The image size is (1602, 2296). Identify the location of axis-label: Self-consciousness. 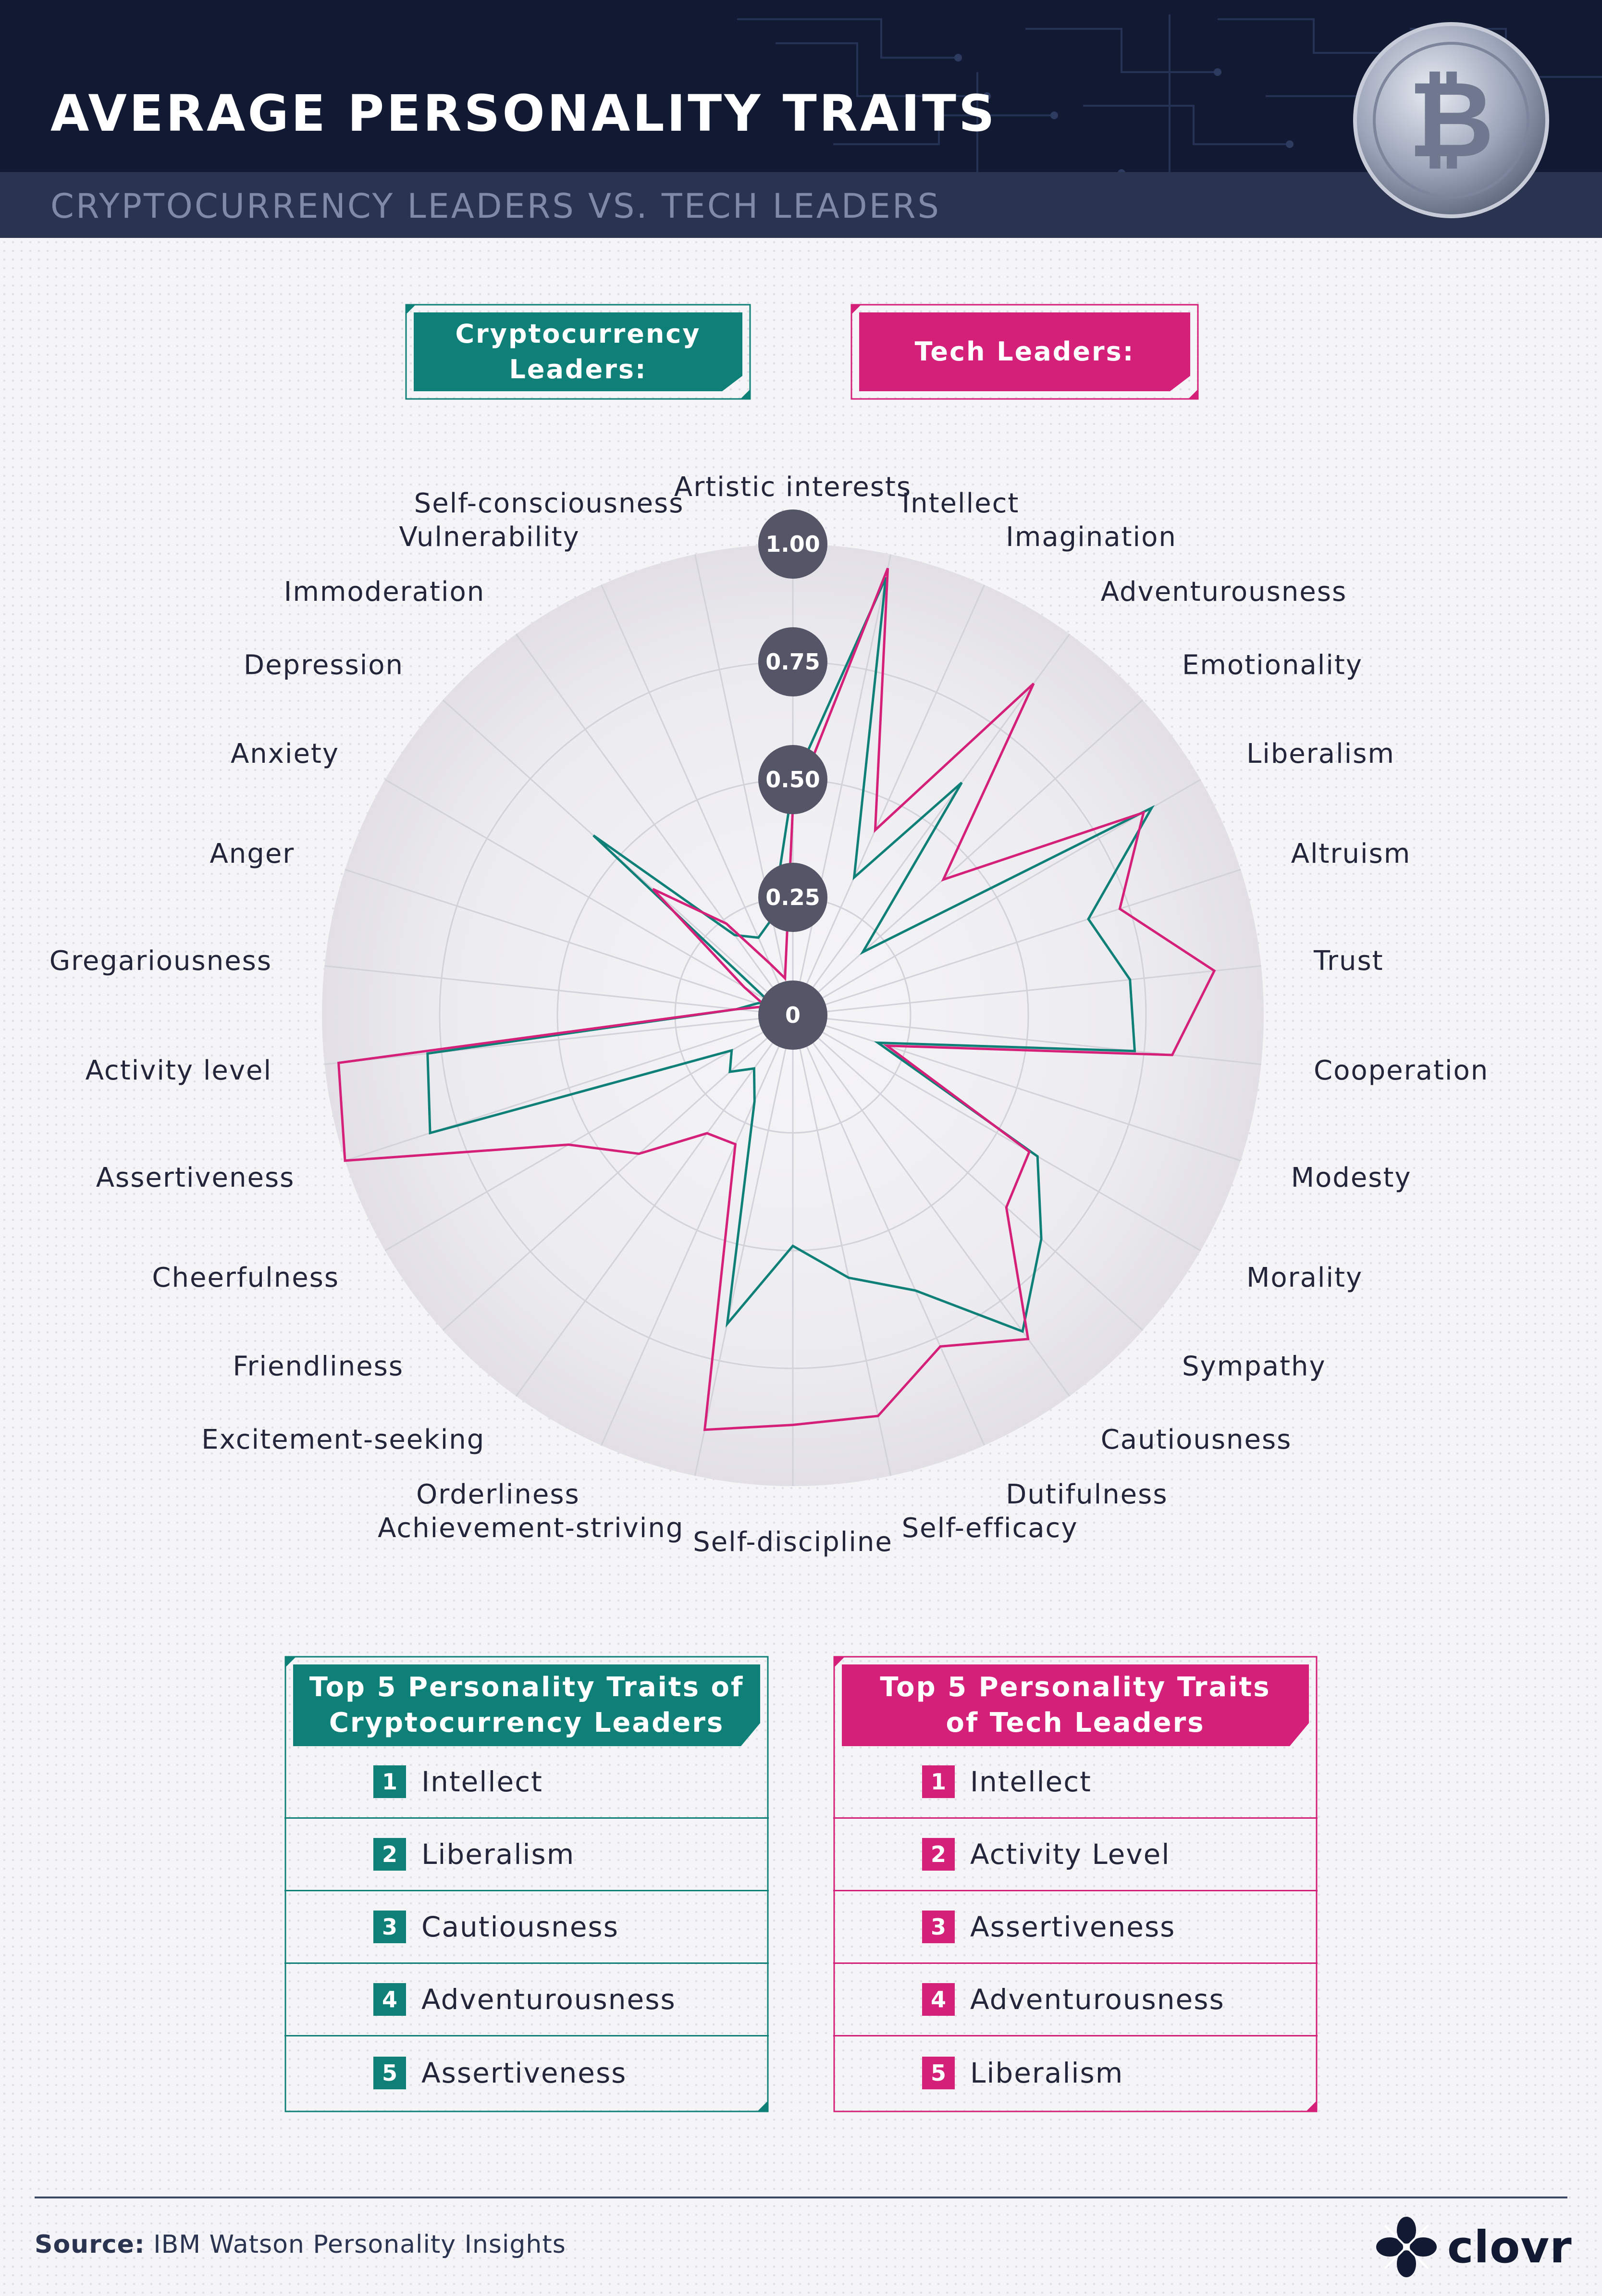
(549, 504).